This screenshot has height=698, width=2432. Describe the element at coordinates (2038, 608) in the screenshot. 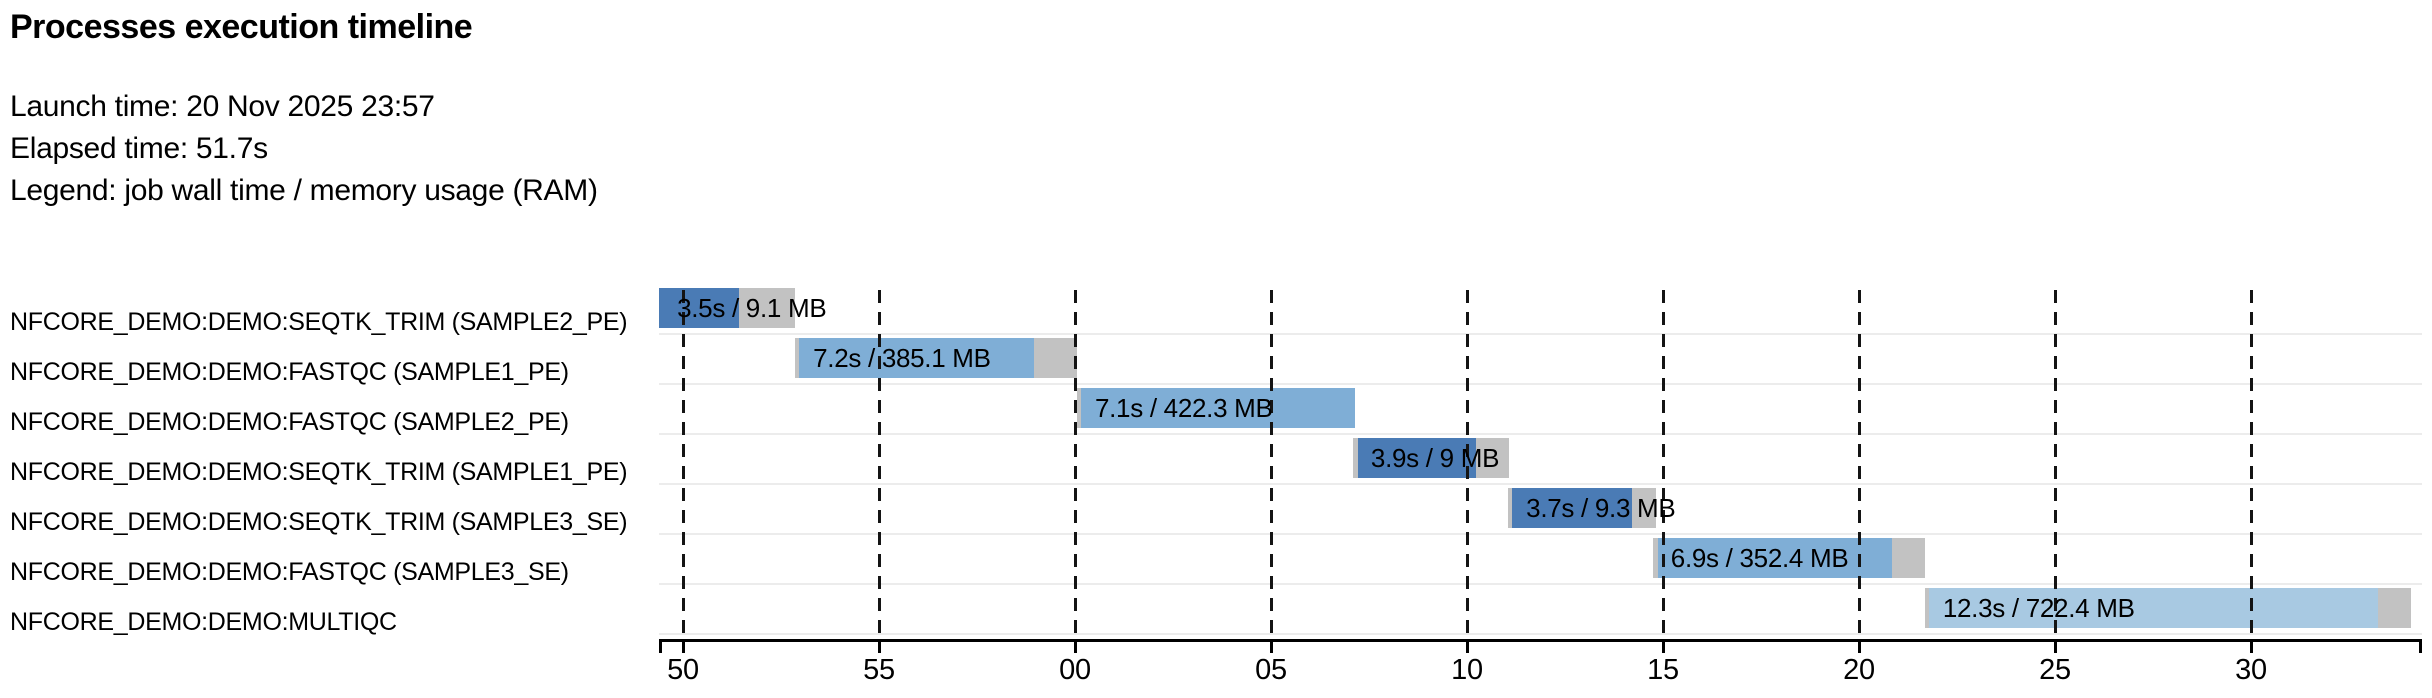

I see `task-bar-label: 12.3s / 722.4 MB` at that location.